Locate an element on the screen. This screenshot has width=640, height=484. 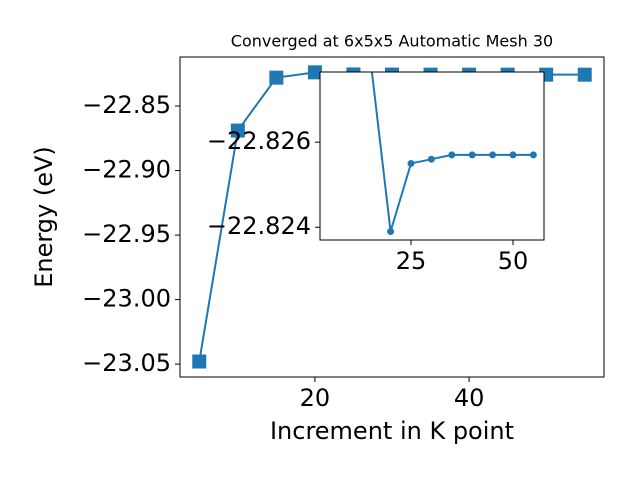
y-tick-label: −23.00 is located at coordinates (126, 299).